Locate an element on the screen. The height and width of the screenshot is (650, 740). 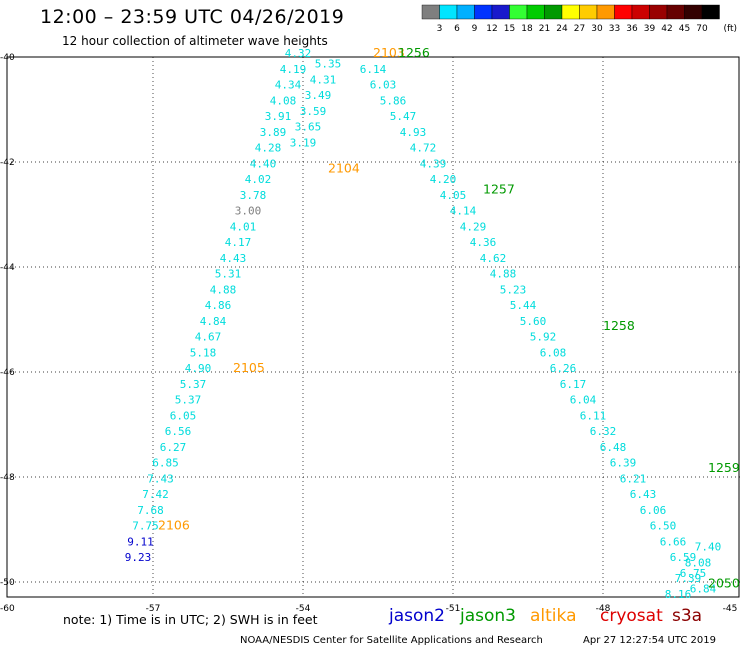
swh-value: 3.78 is located at coordinates (253, 195).